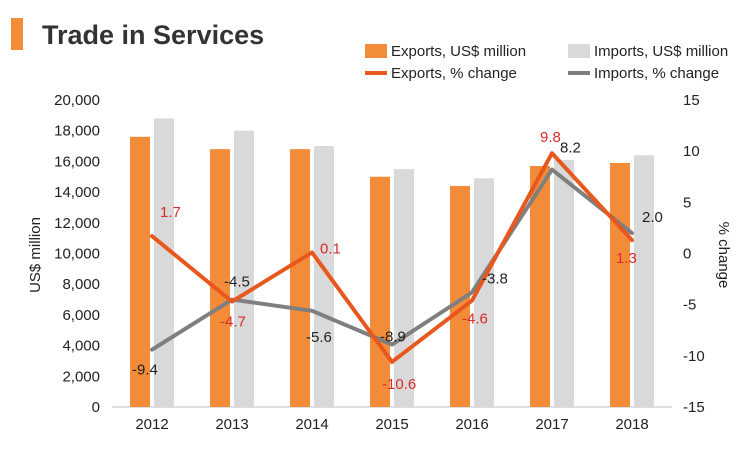 Image resolution: width=750 pixels, height=450 pixels. What do you see at coordinates (495, 278) in the screenshot?
I see `imports-change-label: -3.8` at bounding box center [495, 278].